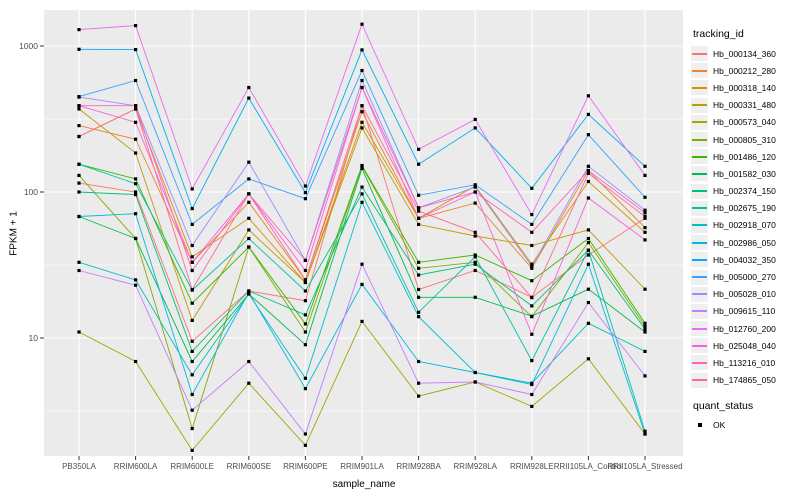 This screenshot has width=800, height=500. I want to click on legend-quant-title: quant_status, so click(723, 405).